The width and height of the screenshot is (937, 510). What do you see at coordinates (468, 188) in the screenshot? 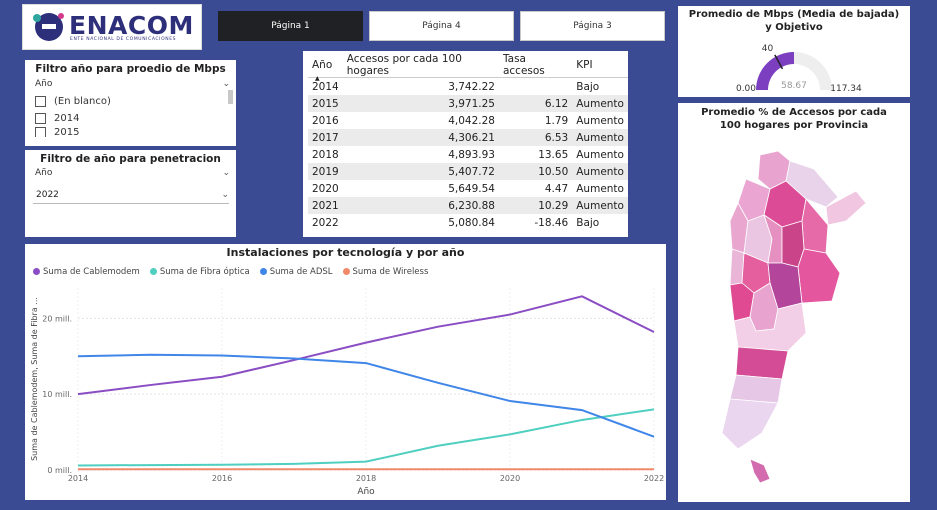
I see `table-row: 2020 5,649.54 4.47 Aumento` at bounding box center [468, 188].